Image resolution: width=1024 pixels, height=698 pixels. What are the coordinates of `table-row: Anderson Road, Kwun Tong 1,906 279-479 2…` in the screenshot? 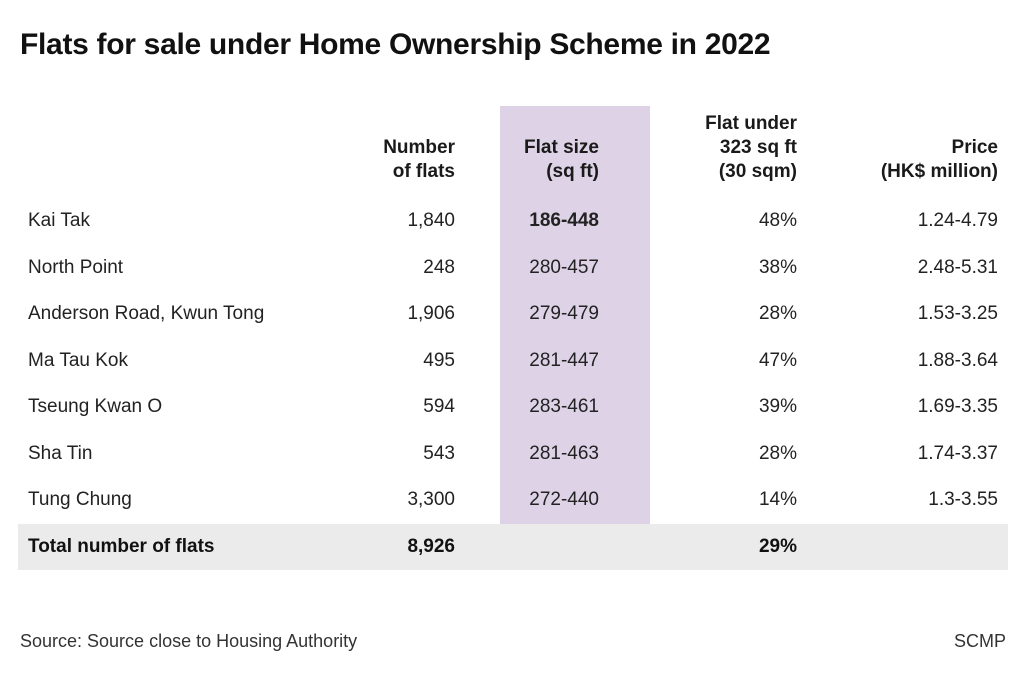 It's located at (513, 314).